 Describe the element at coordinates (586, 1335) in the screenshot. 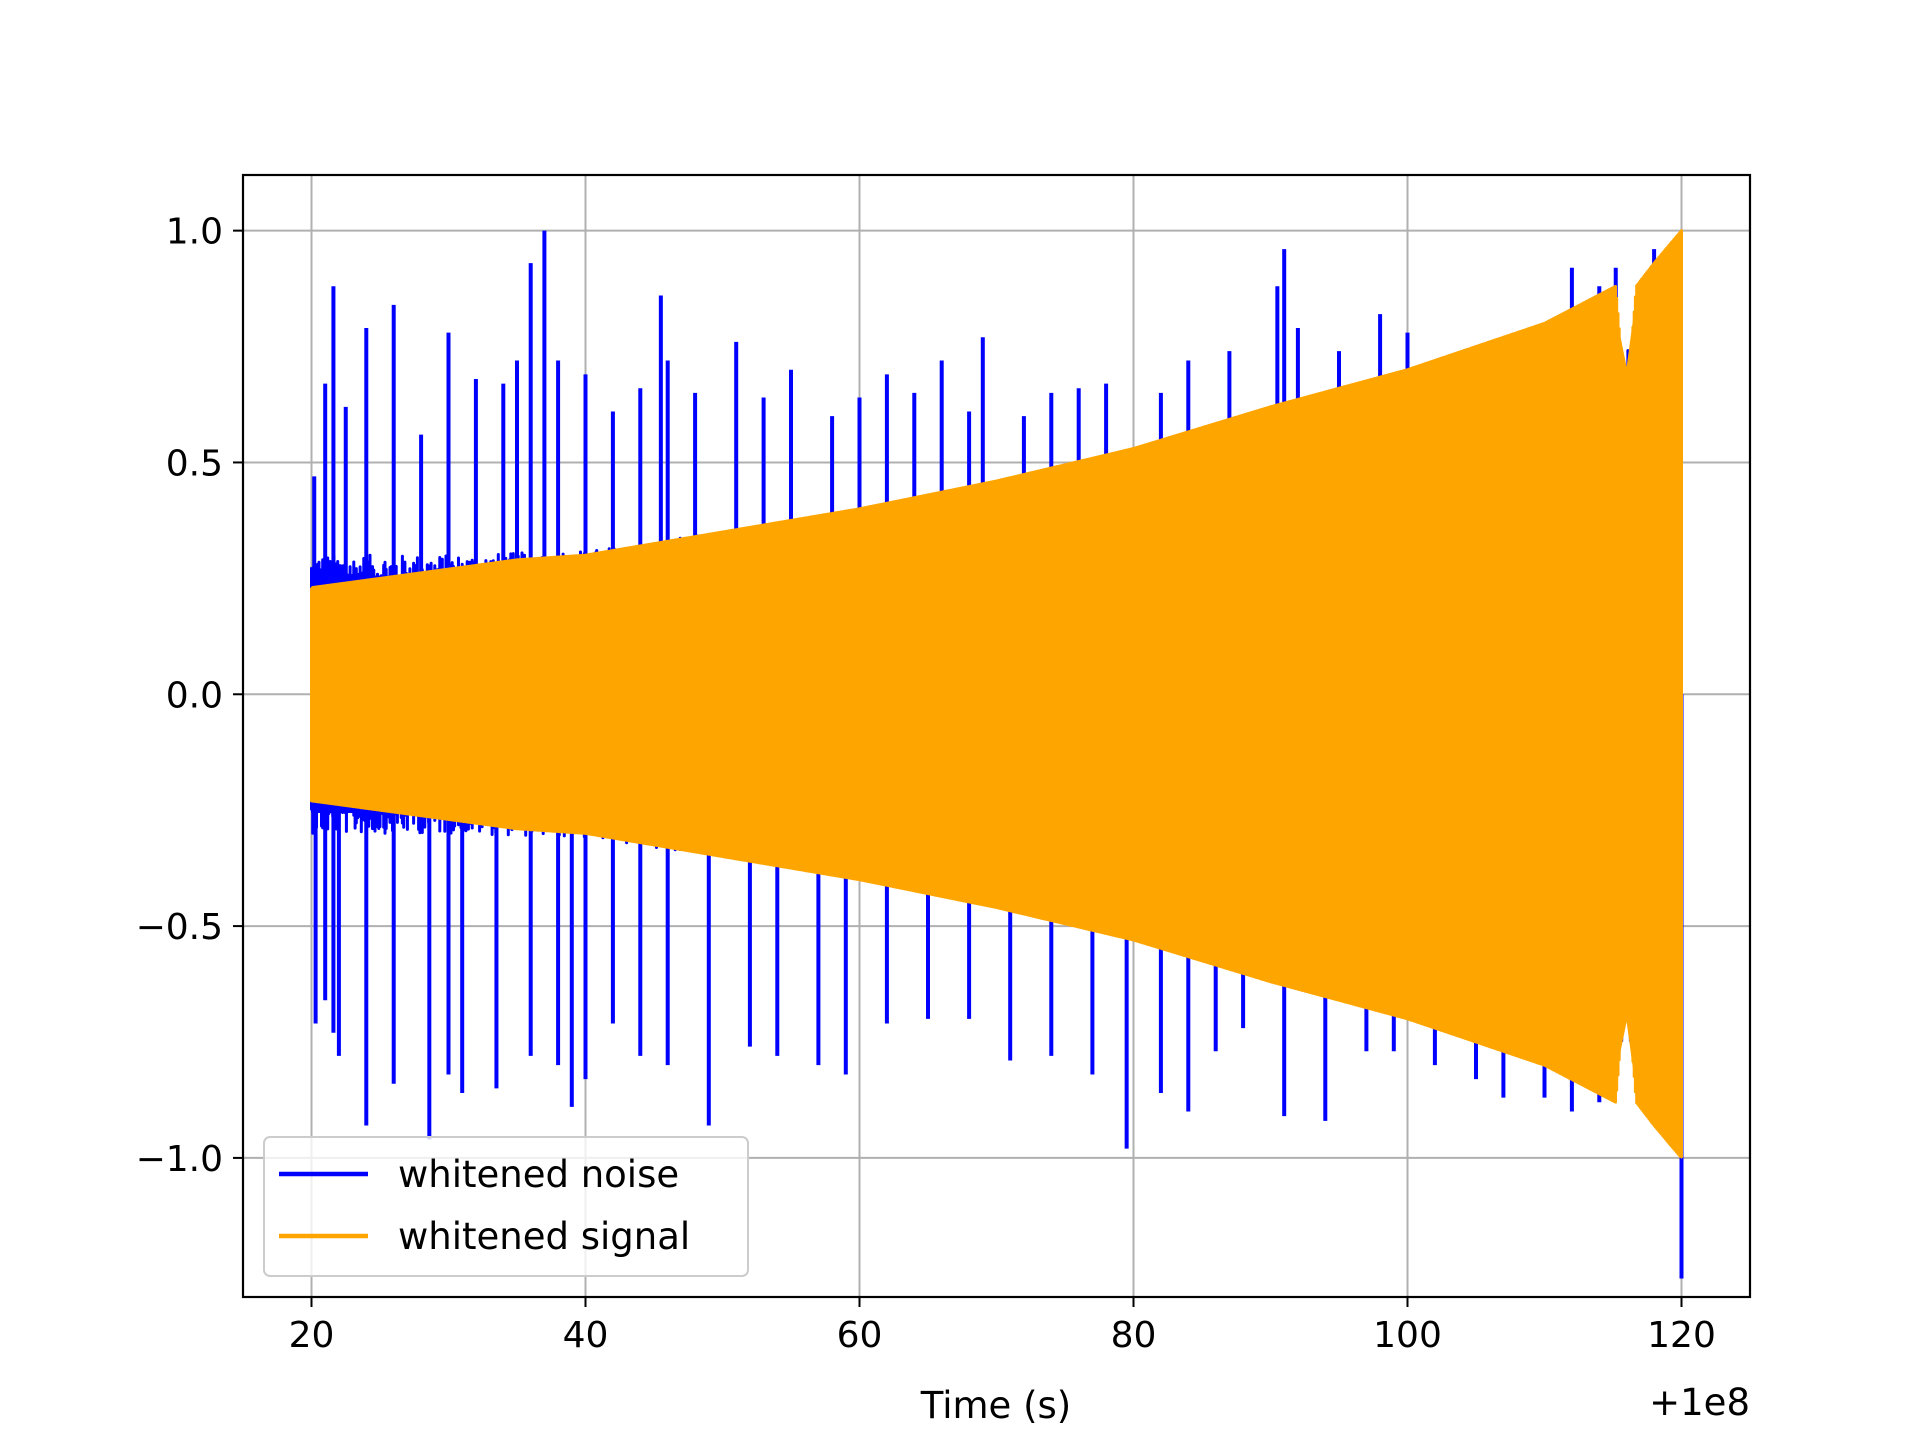

I see `x-tick-label: 40` at that location.